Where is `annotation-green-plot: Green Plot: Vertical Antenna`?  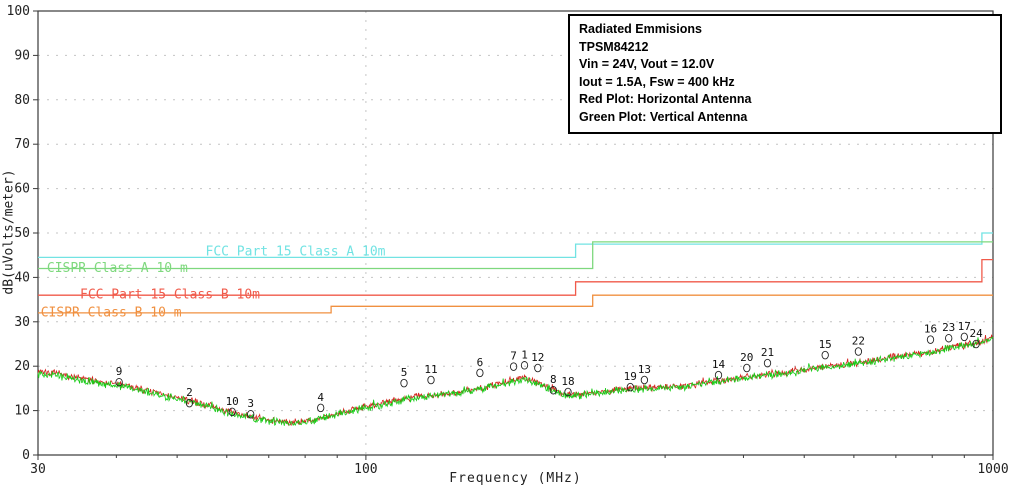 annotation-green-plot: Green Plot: Vertical Antenna is located at coordinates (663, 116).